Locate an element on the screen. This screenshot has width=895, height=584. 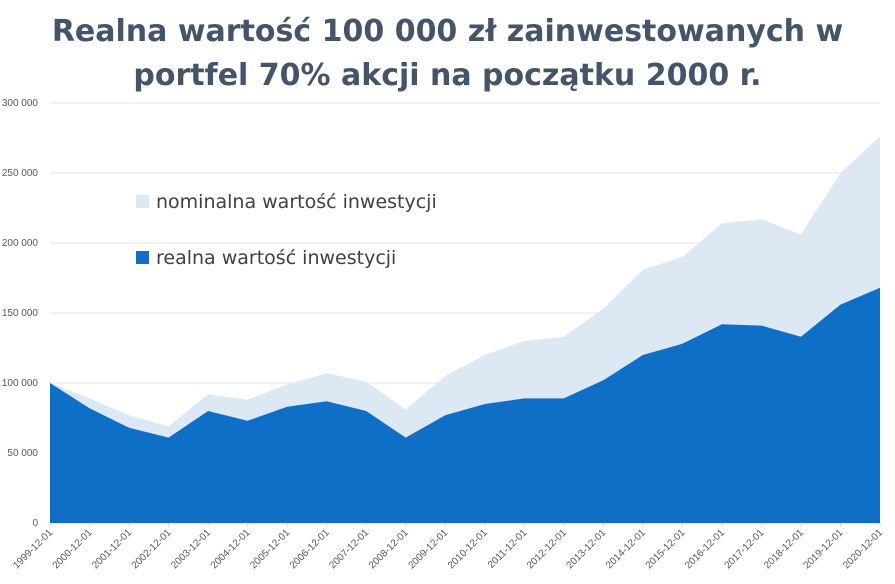
x-tick-label: 2005-12-01 is located at coordinates (270, 549).